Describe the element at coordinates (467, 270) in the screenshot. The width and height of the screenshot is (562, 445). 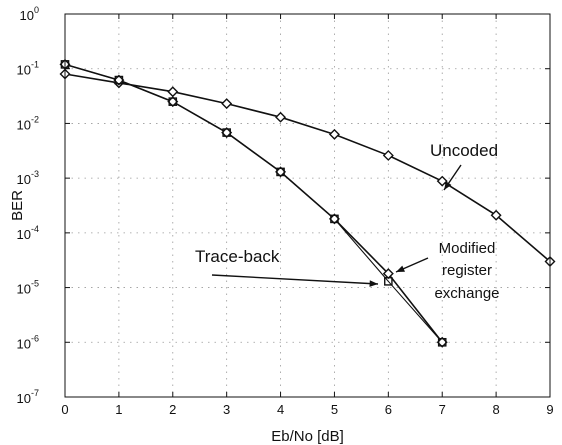
I see `modified-label-line2: register` at that location.